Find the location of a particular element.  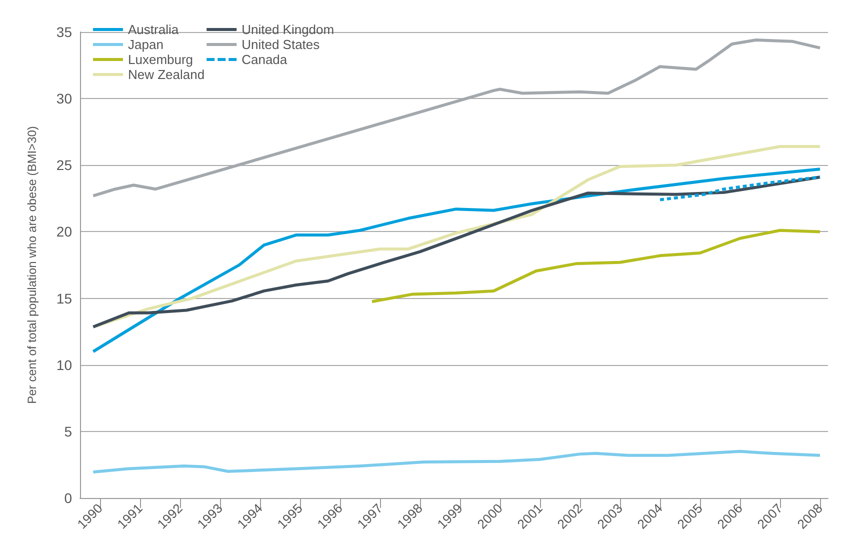

legend-label: Luxemburg is located at coordinates (161, 59).